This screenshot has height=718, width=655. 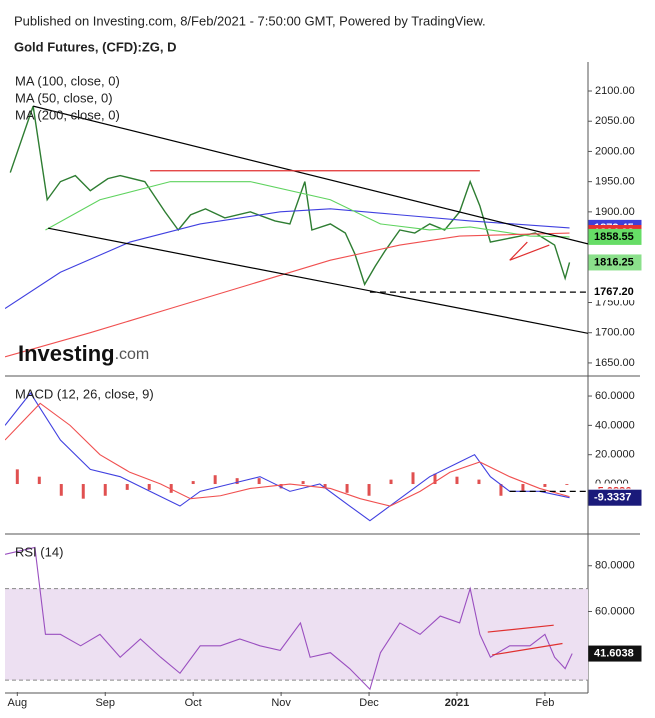 I want to click on x-tick-label: Feb, so click(x=544, y=703).